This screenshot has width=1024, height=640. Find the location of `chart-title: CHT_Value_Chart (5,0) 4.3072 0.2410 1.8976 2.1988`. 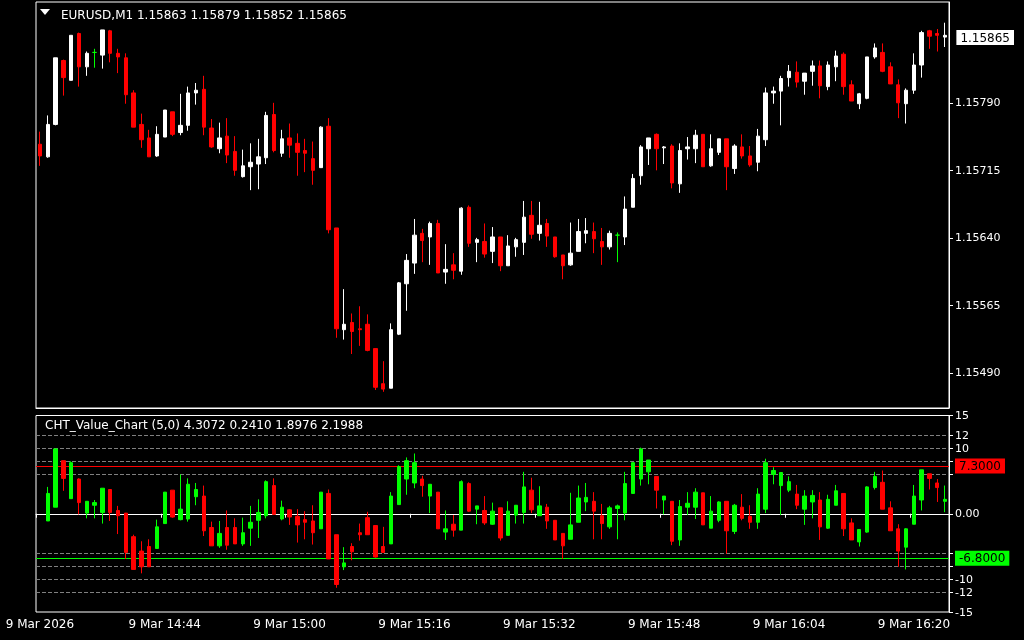

chart-title: CHT_Value_Chart (5,0) 4.3072 0.2410 1.8976 2.1988 is located at coordinates (204, 425).